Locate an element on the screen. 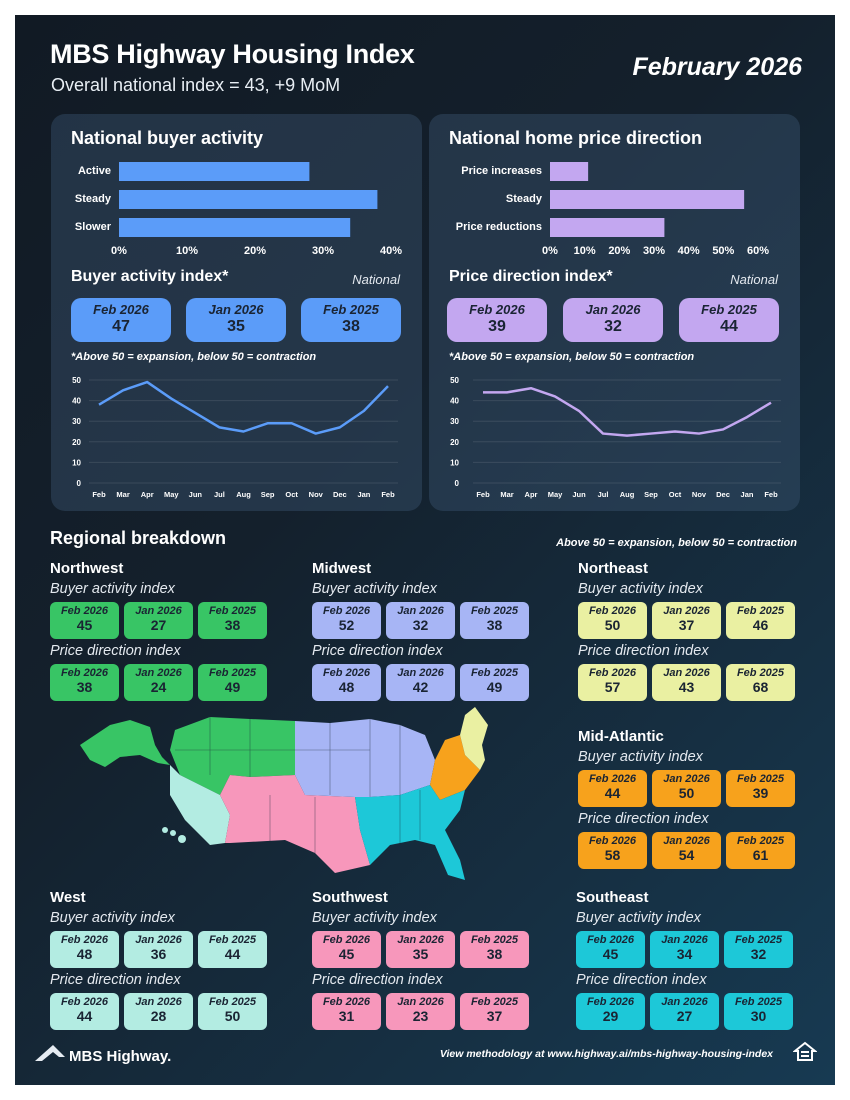 This screenshot has width=850, height=1100. region-card-value: 57 is located at coordinates (612, 687).